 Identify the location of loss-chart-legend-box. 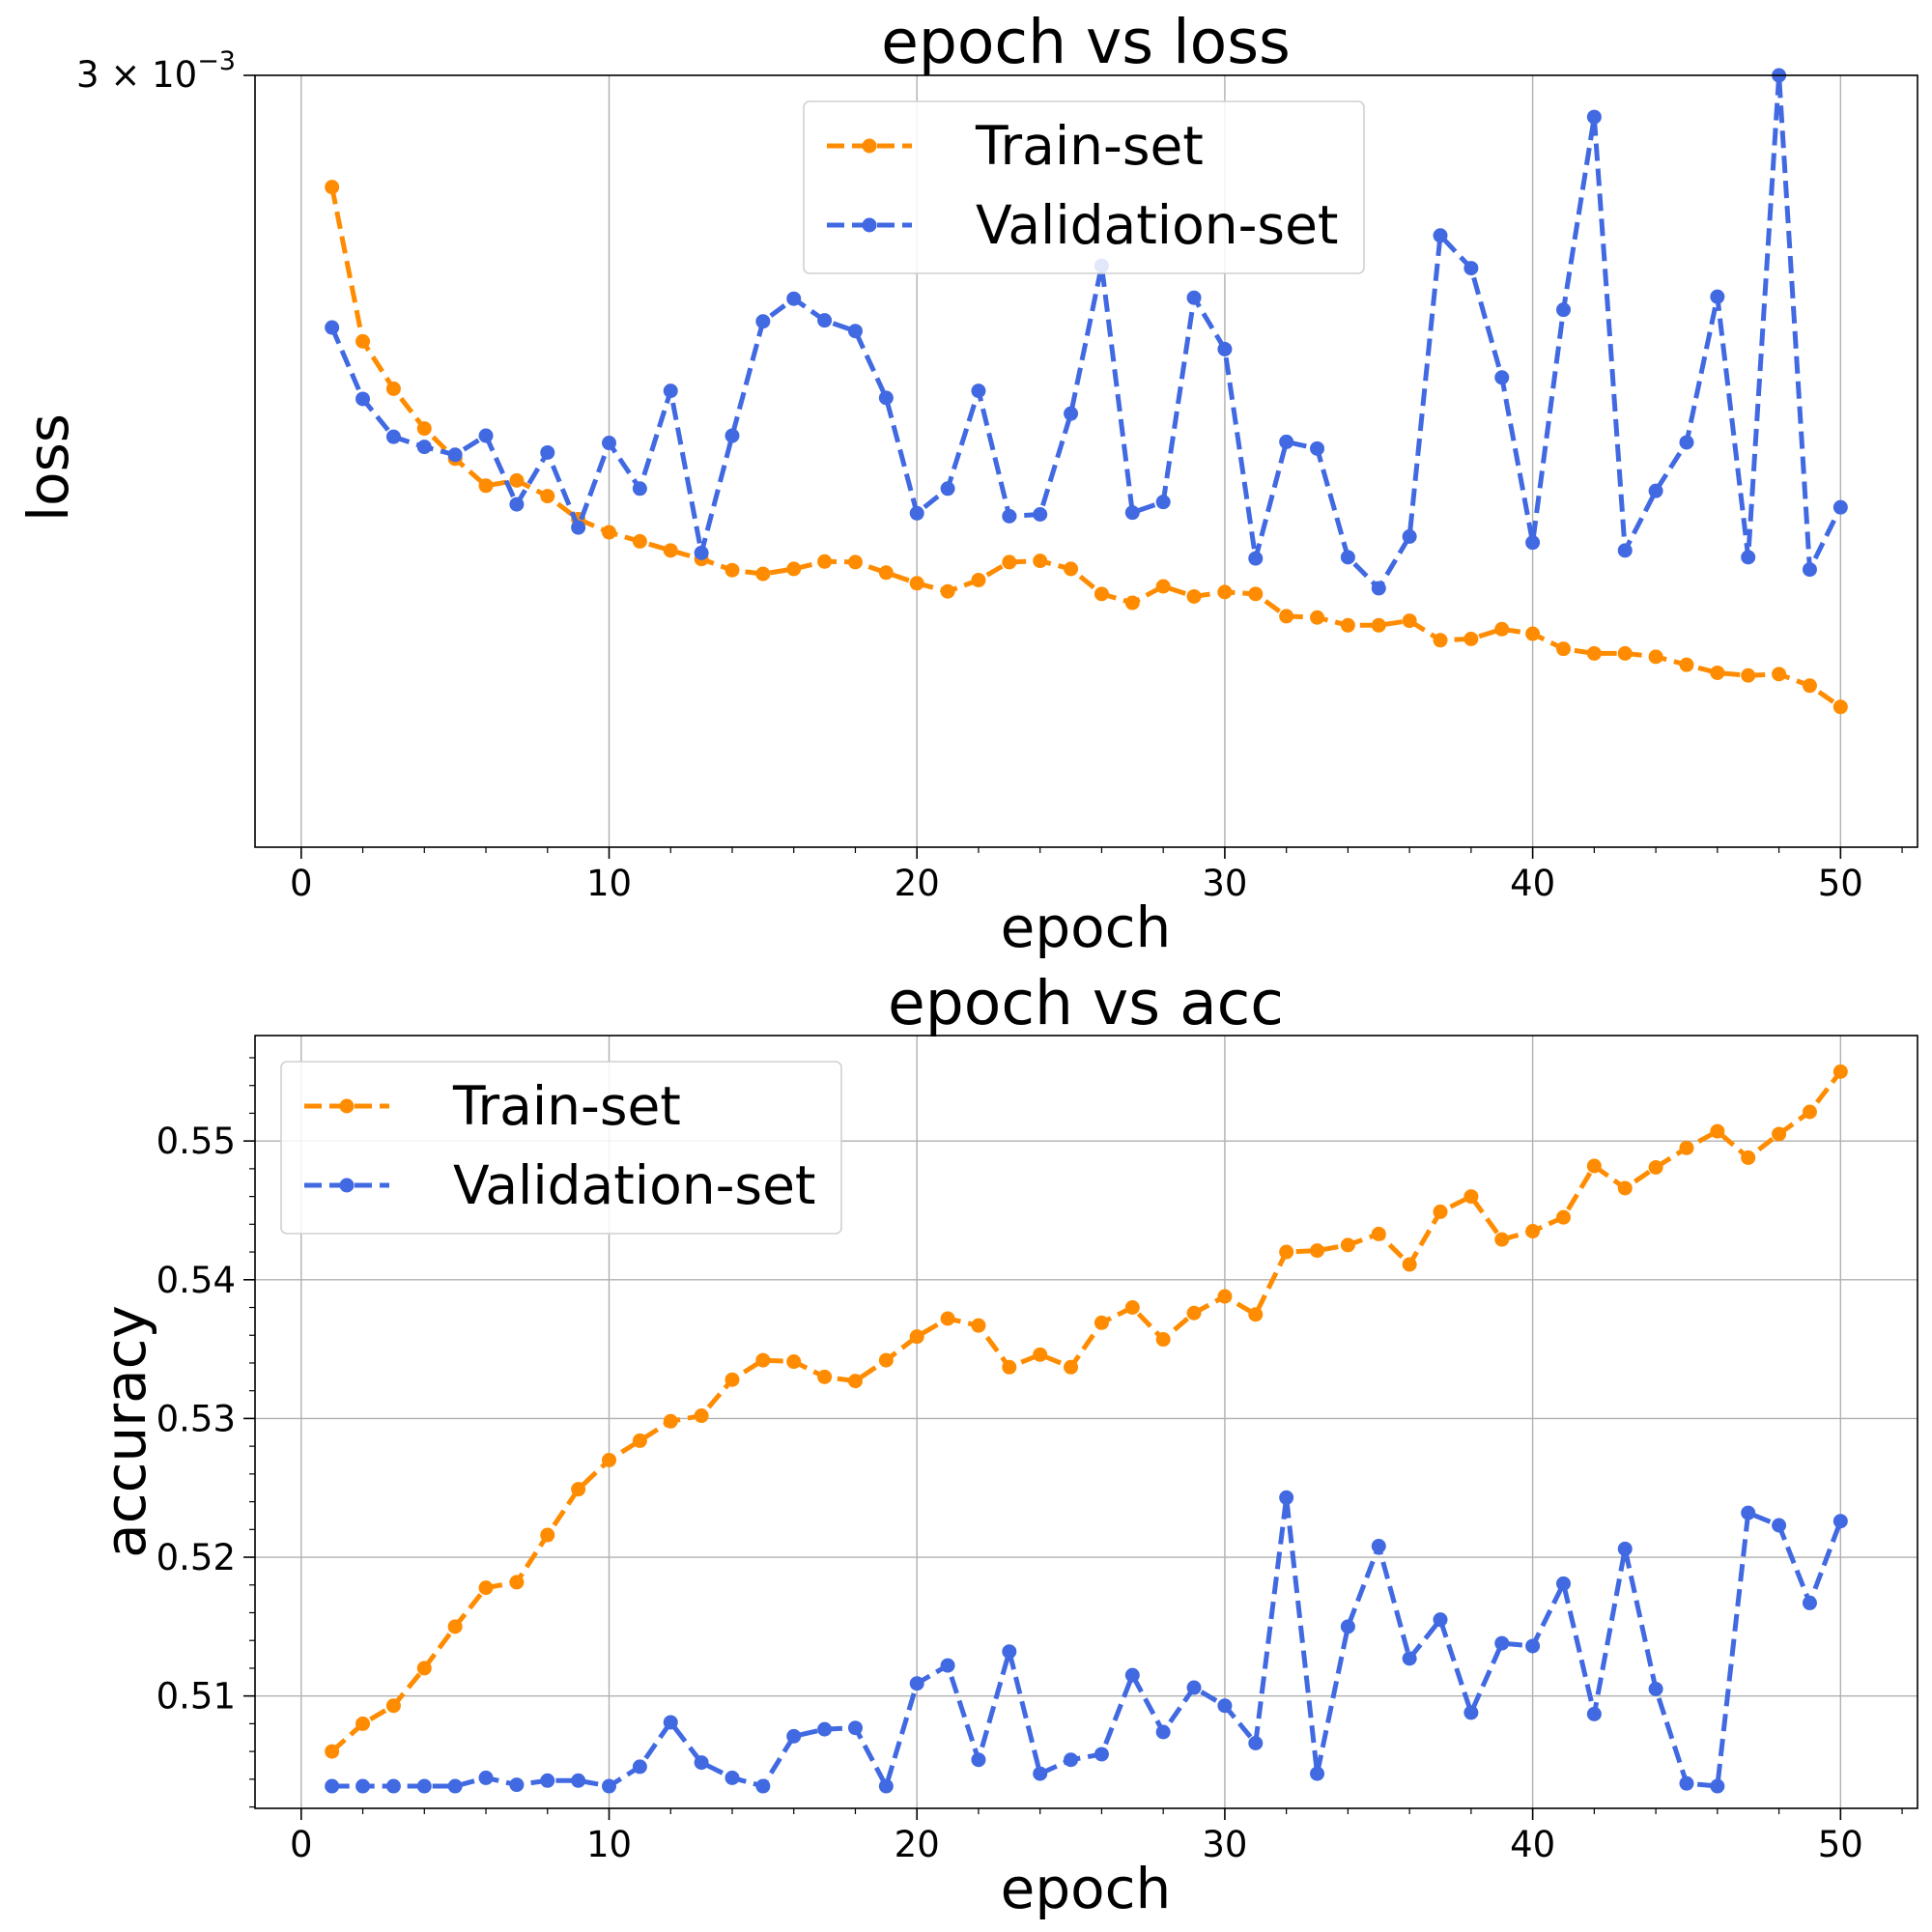
(1084, 187).